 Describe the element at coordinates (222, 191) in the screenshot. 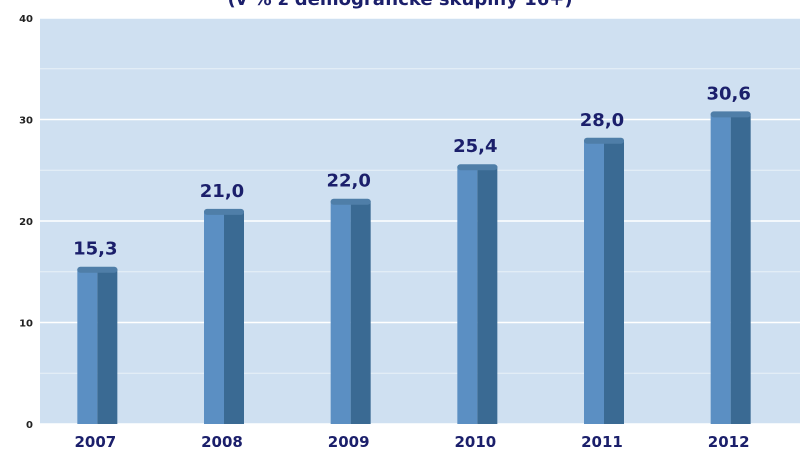

I see `data-label: 21,0` at that location.